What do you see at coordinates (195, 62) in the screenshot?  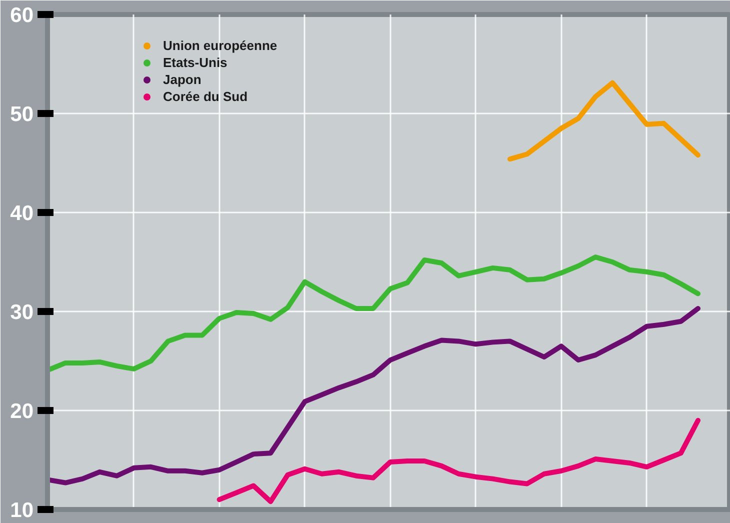 I see `legend-label: Etats-Unis` at bounding box center [195, 62].